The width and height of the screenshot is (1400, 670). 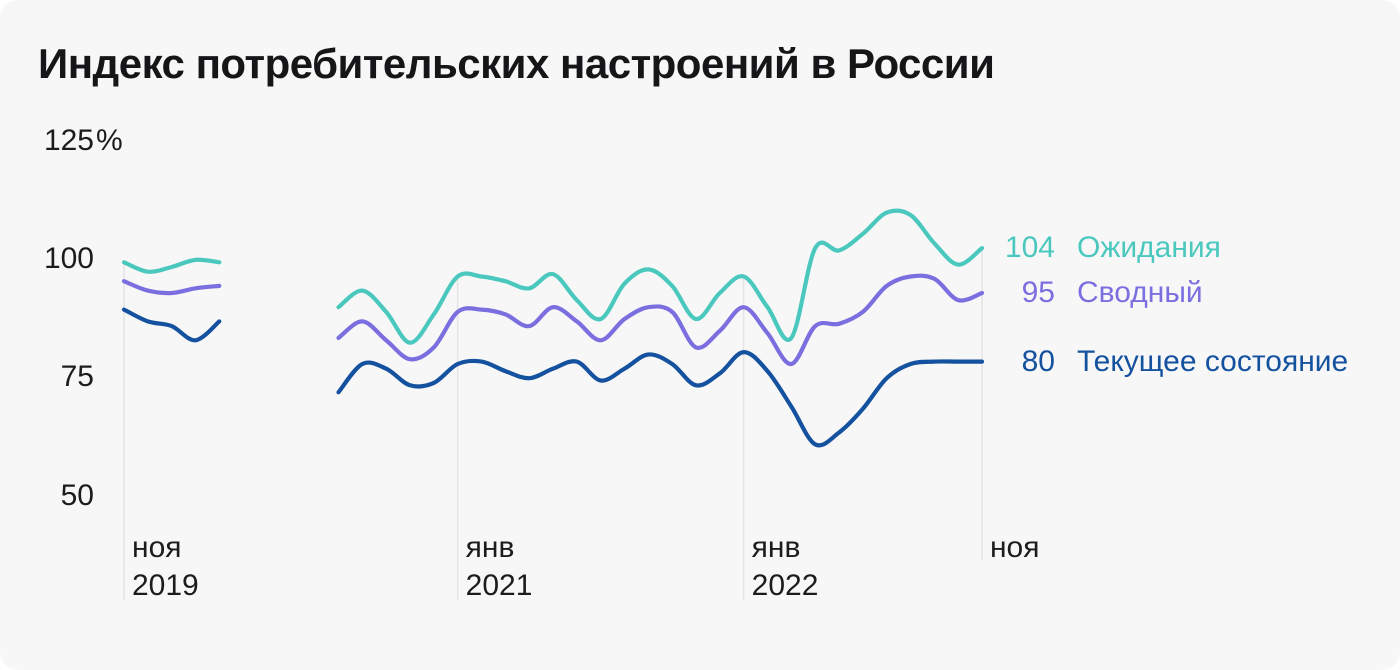 I want to click on x-axis-label: янв 2022, so click(x=785, y=566).